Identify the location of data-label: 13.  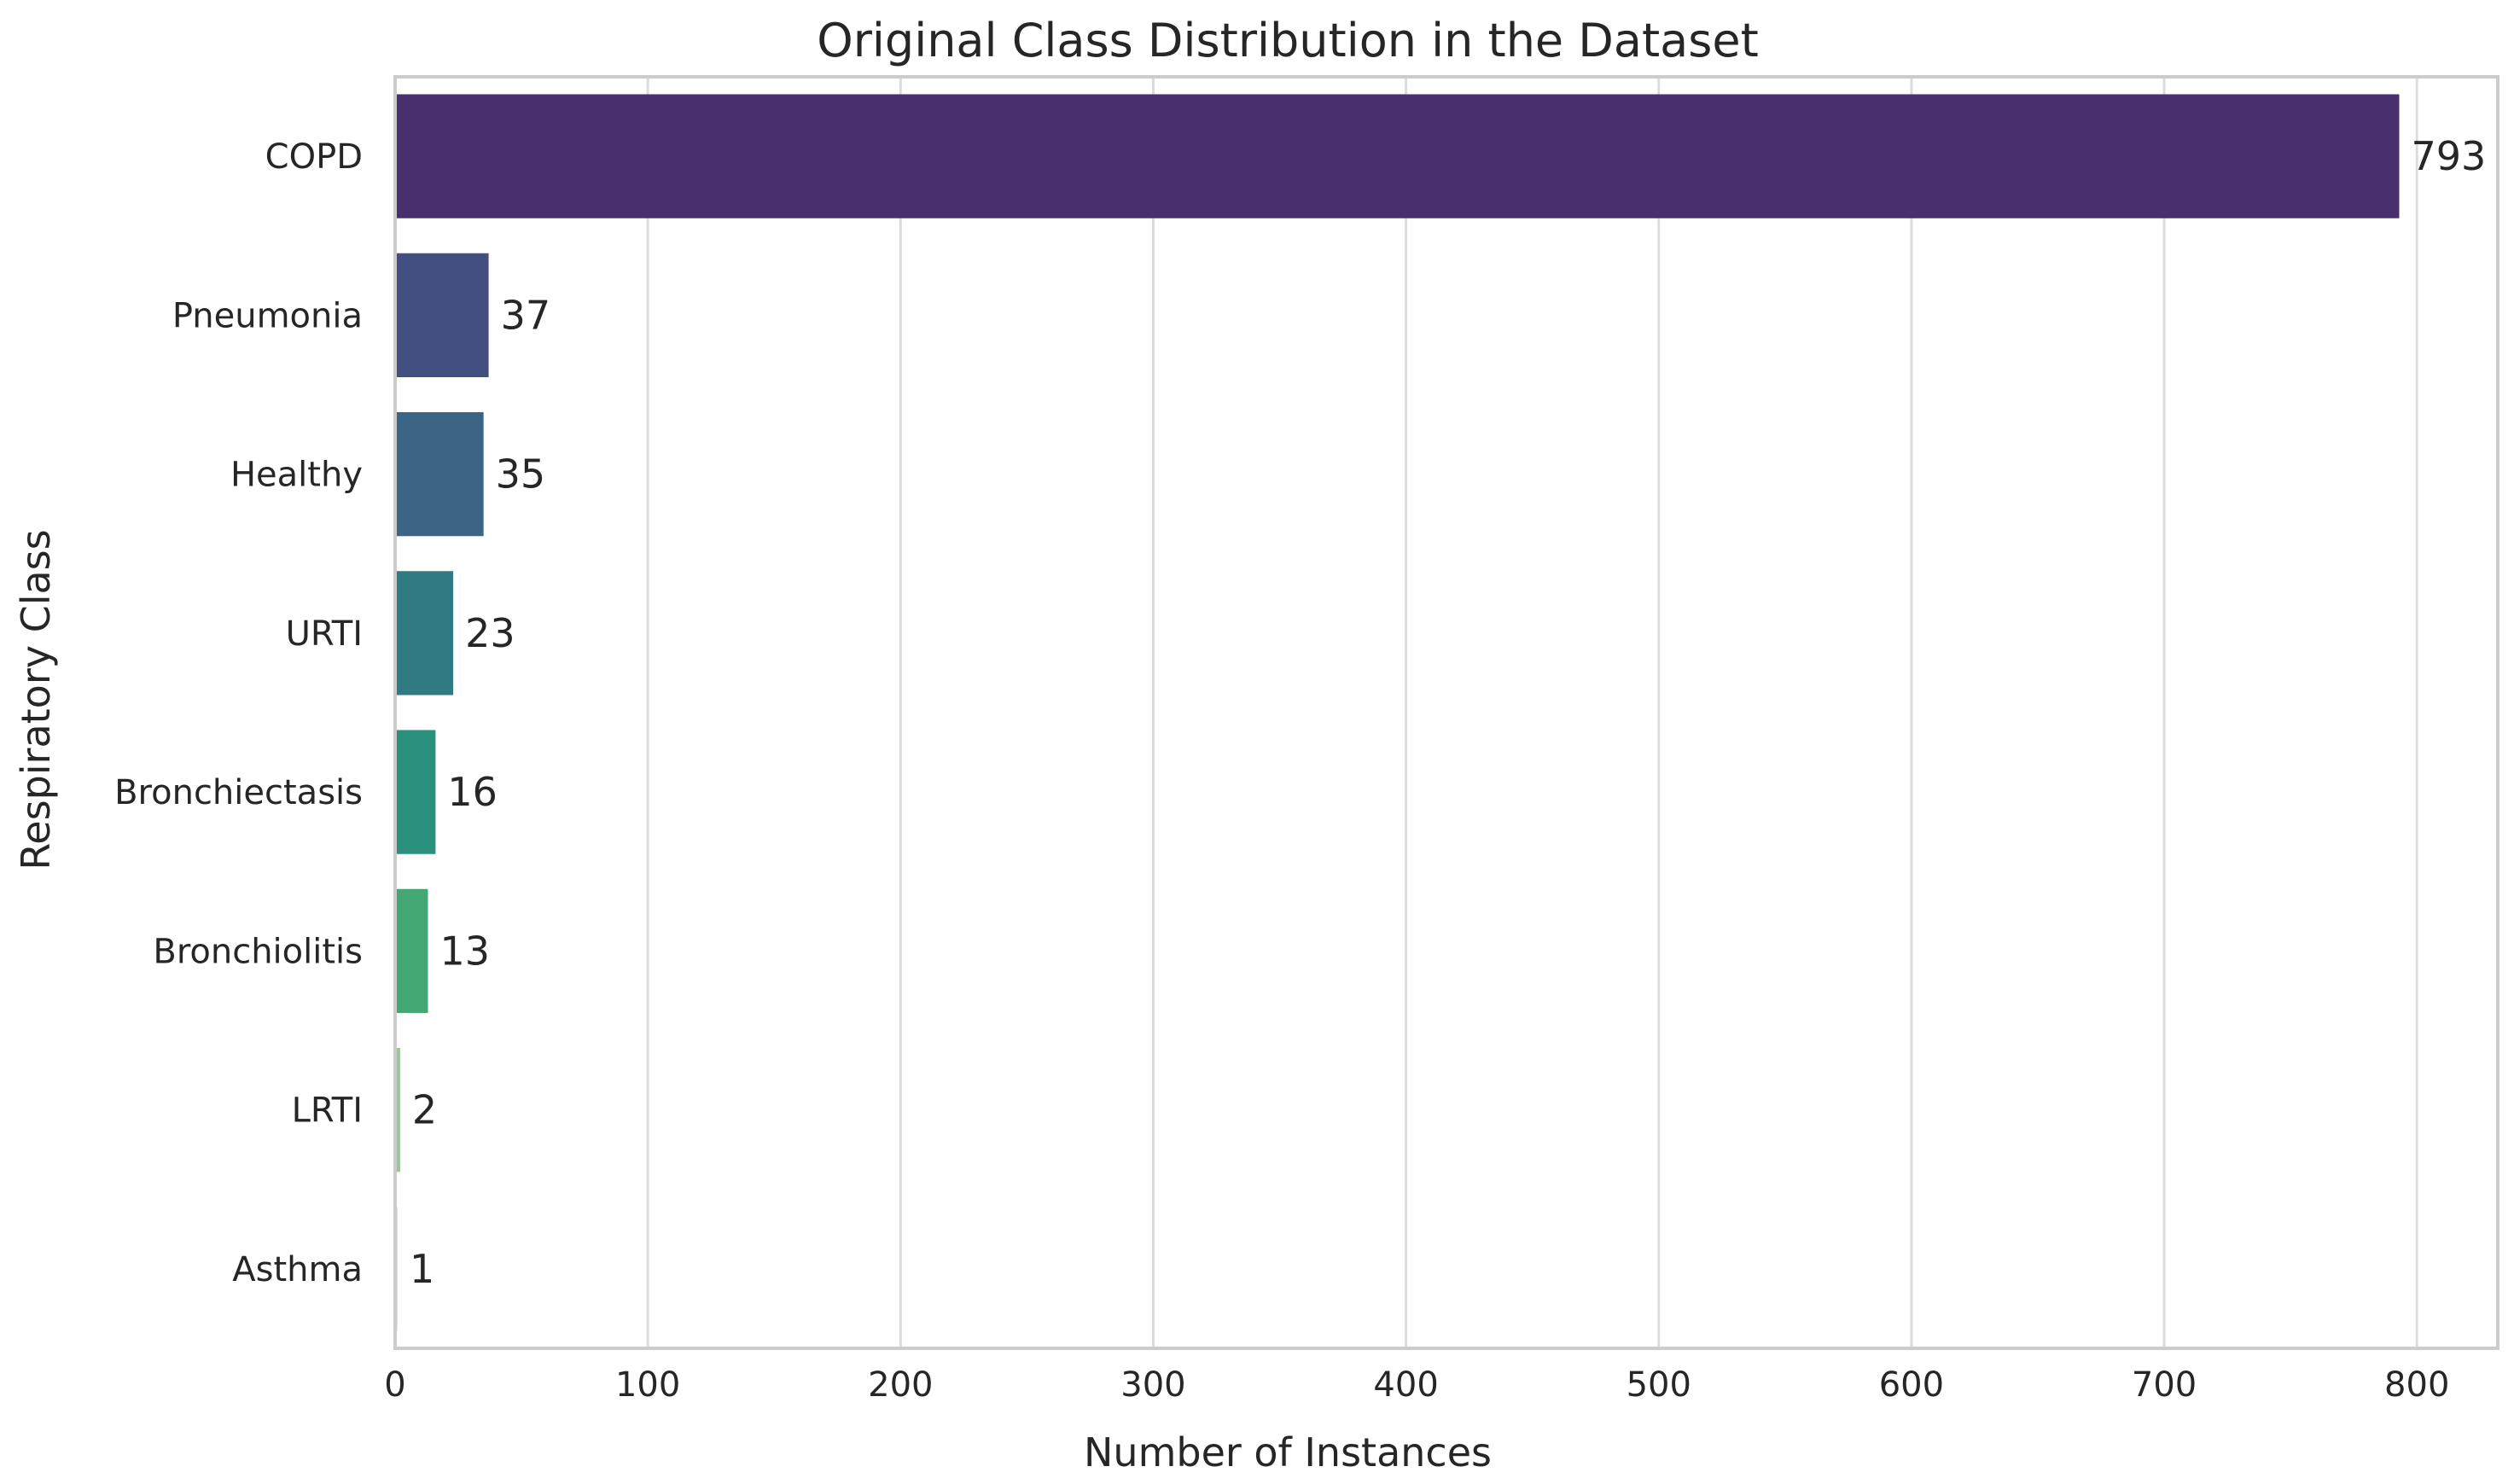
(465, 951).